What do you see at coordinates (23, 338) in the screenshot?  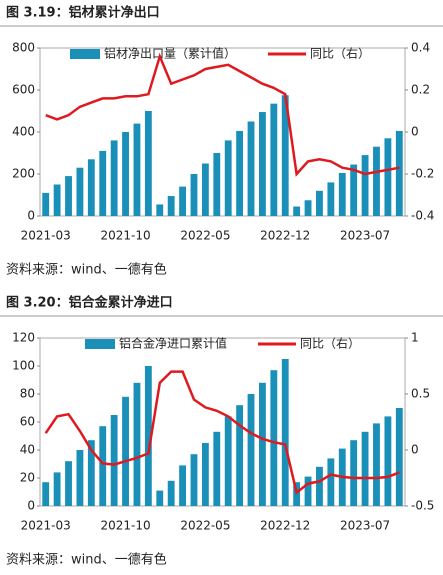 I see `y-tick-label: 120` at bounding box center [23, 338].